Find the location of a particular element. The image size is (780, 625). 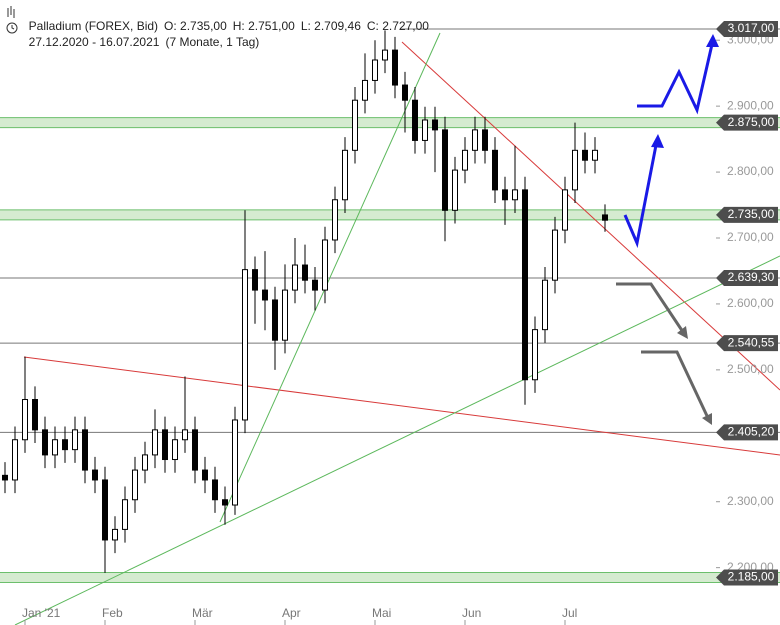

level-label: 2.875,00 is located at coordinates (751, 122).